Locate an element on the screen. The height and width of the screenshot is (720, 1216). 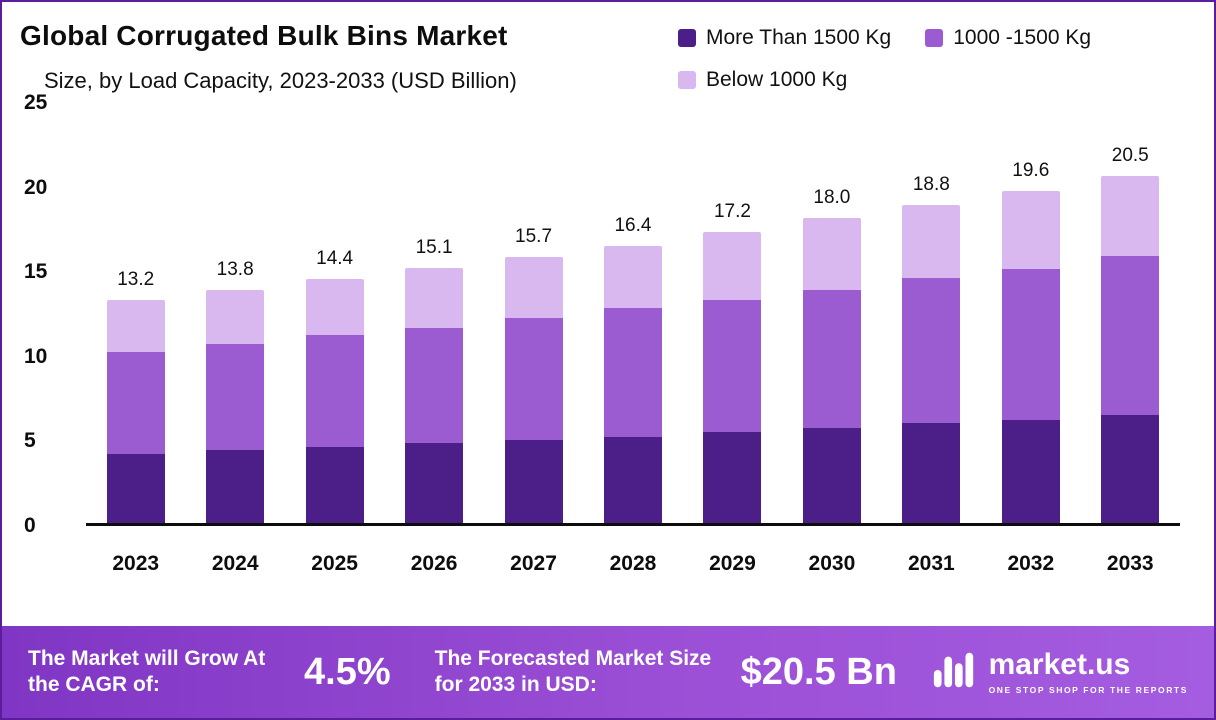
cagr-label: The Market will Grow At the CAGR of: is located at coordinates (147, 671).